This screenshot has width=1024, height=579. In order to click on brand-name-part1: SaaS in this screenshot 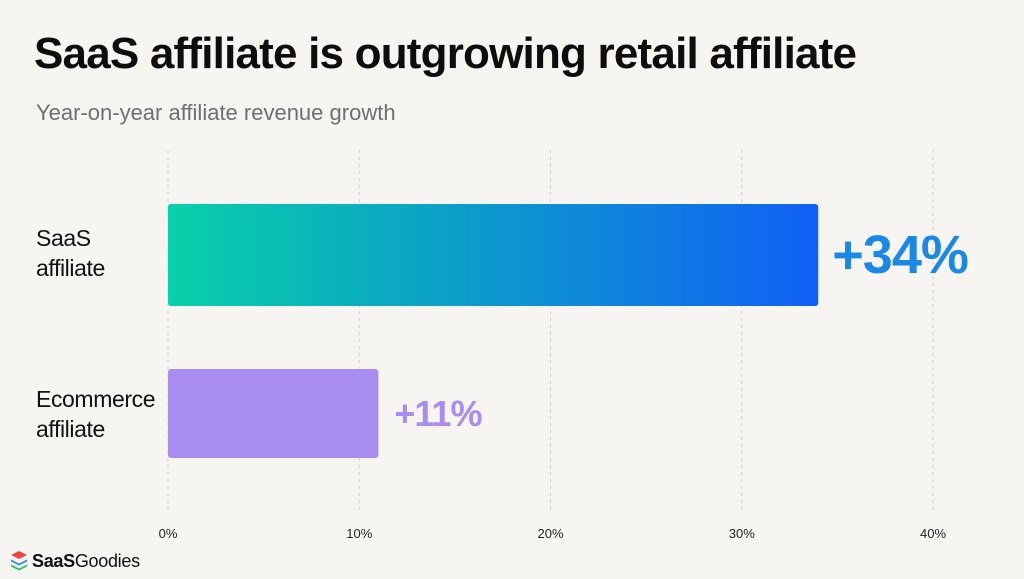, I will do `click(53, 561)`.